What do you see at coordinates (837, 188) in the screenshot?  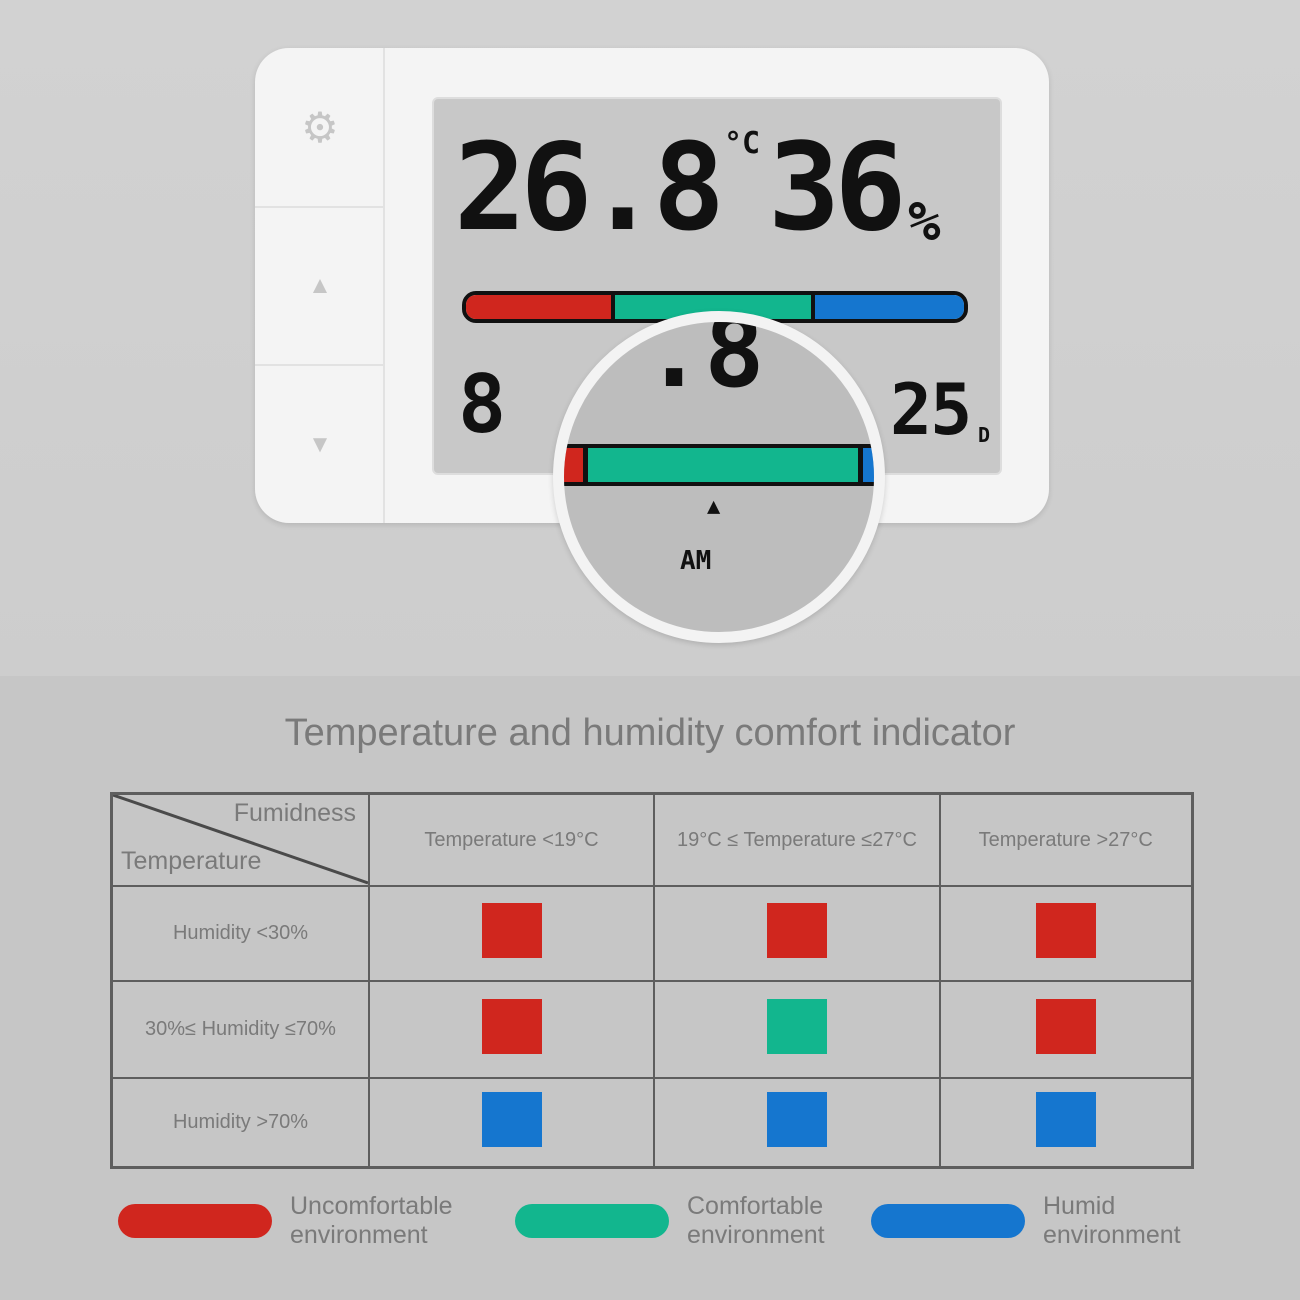 I see `humidity-readout: 36` at bounding box center [837, 188].